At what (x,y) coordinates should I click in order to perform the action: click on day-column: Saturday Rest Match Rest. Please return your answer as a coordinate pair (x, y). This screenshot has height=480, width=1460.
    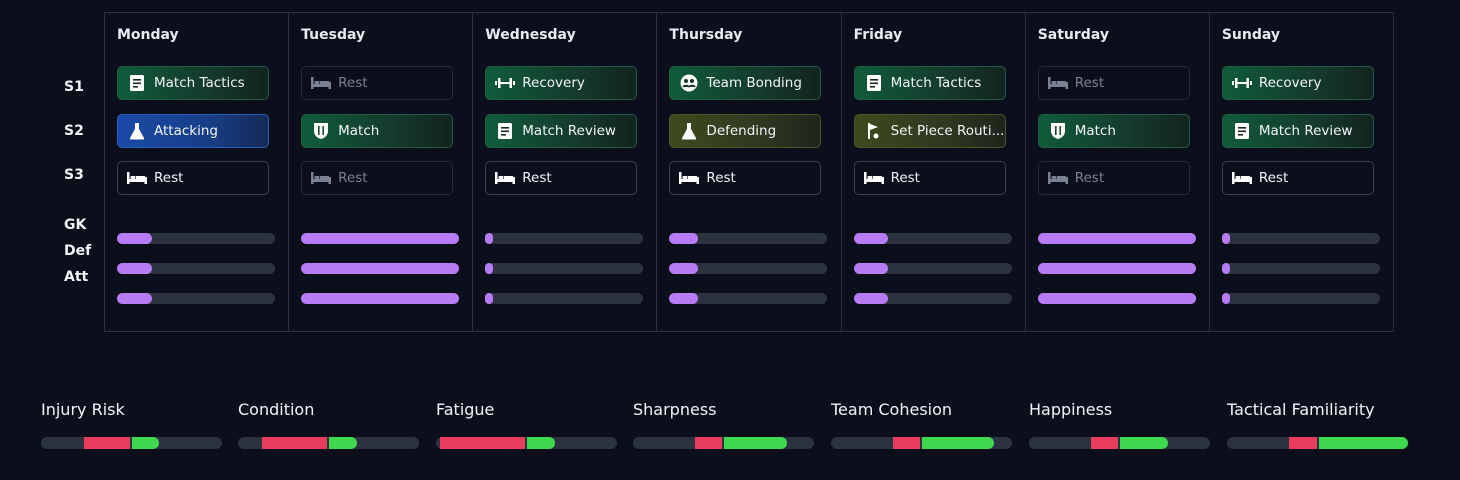
    Looking at the image, I should click on (1118, 172).